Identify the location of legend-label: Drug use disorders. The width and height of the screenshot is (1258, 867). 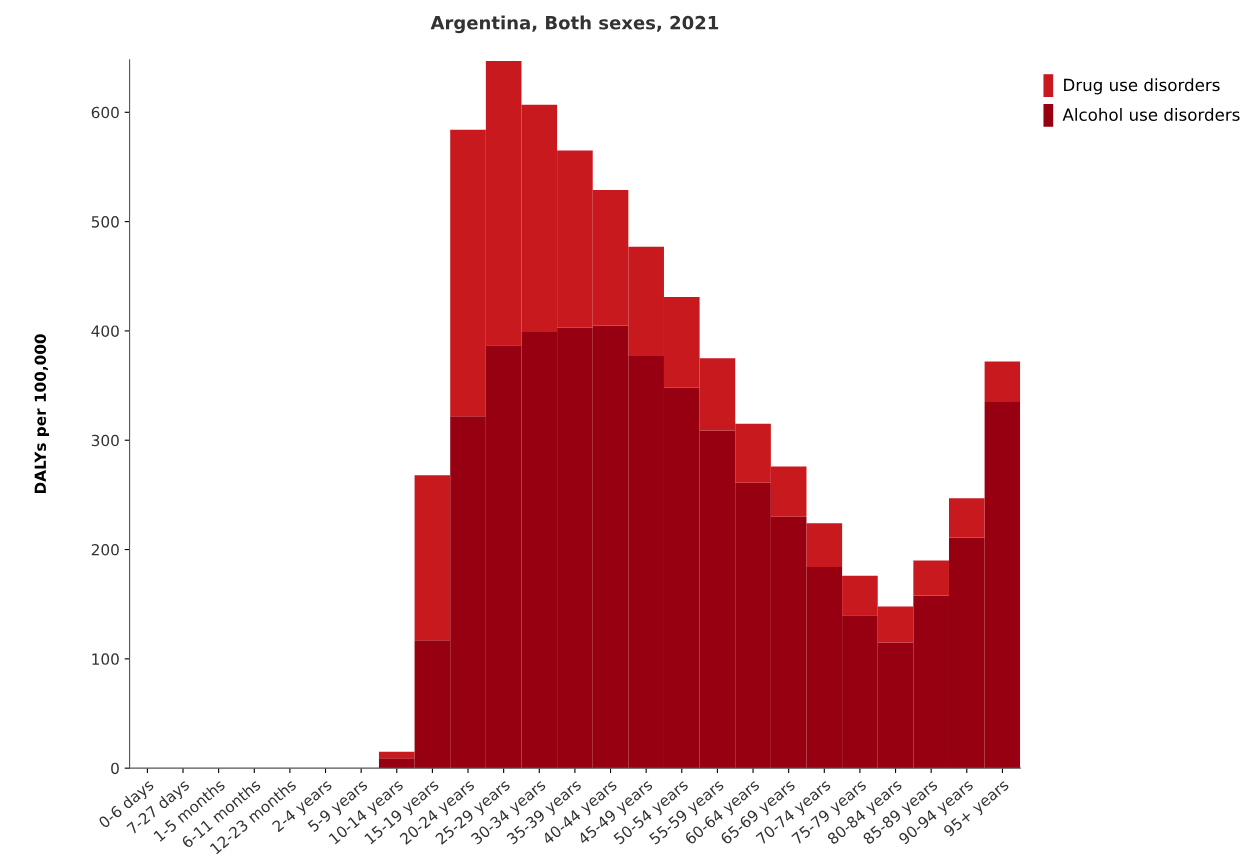
(1142, 86).